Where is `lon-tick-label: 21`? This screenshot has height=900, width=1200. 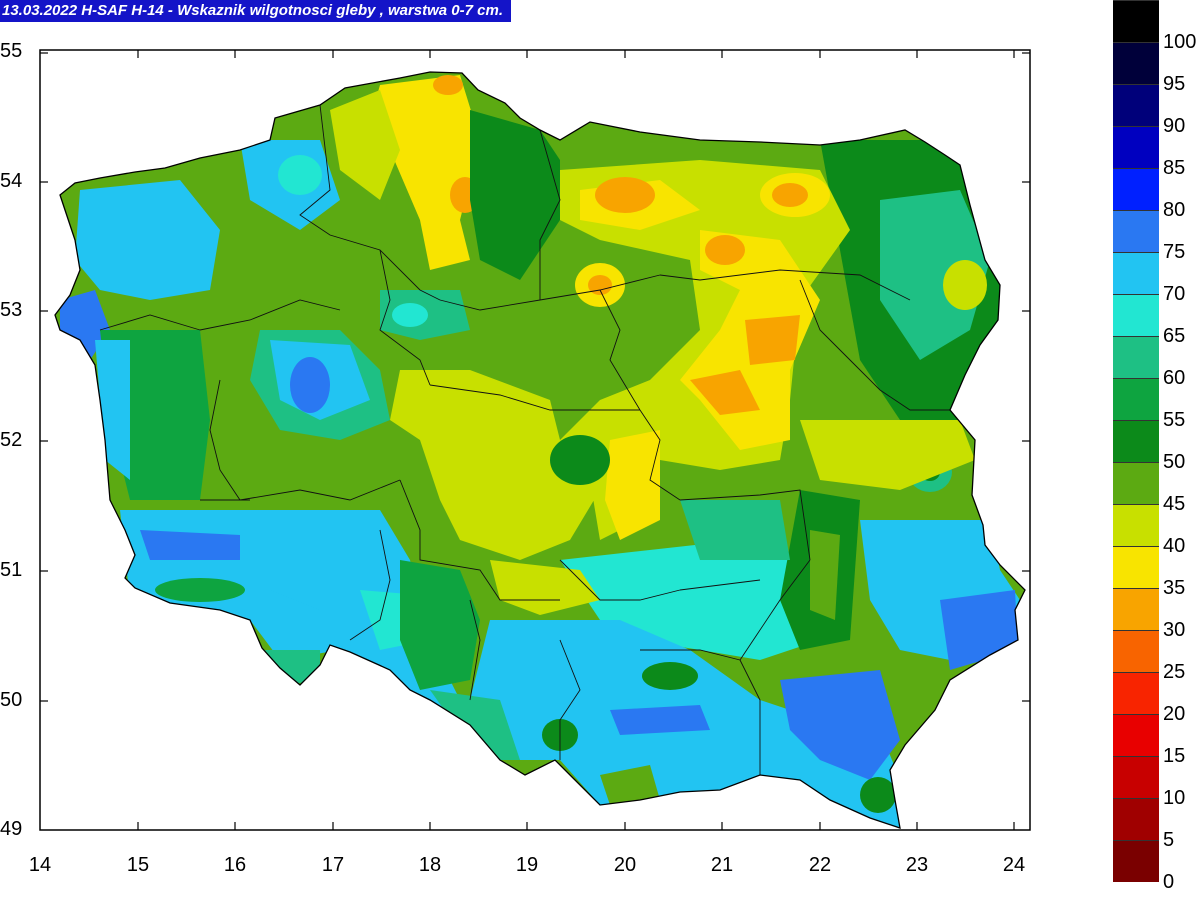 lon-tick-label: 21 is located at coordinates (722, 865).